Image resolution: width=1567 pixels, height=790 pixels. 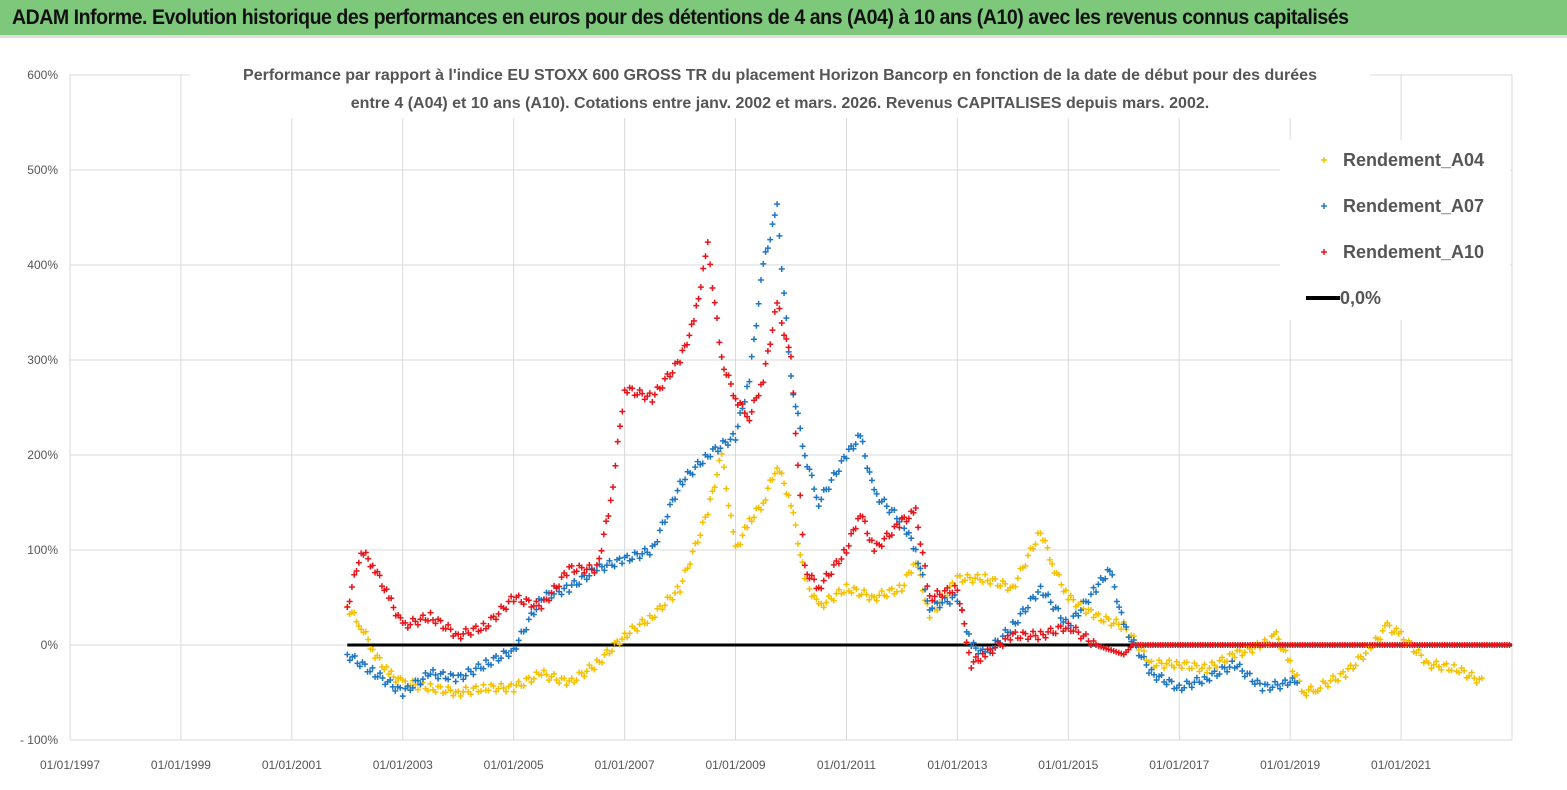 What do you see at coordinates (42, 455) in the screenshot?
I see `y-tick-label: 200%` at bounding box center [42, 455].